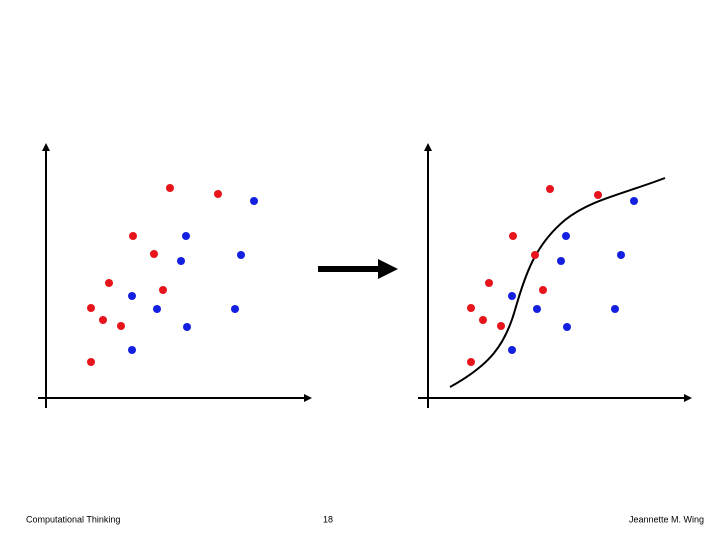  I want to click on arrow-shaft, so click(349, 269).